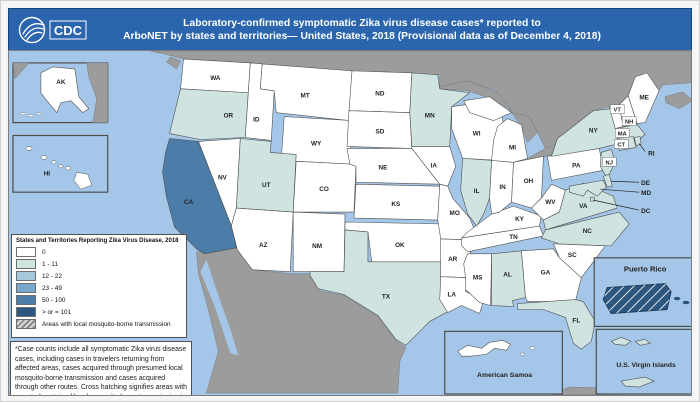 The image size is (700, 402). Describe the element at coordinates (513, 237) in the screenshot. I see `state-label: TN` at that location.